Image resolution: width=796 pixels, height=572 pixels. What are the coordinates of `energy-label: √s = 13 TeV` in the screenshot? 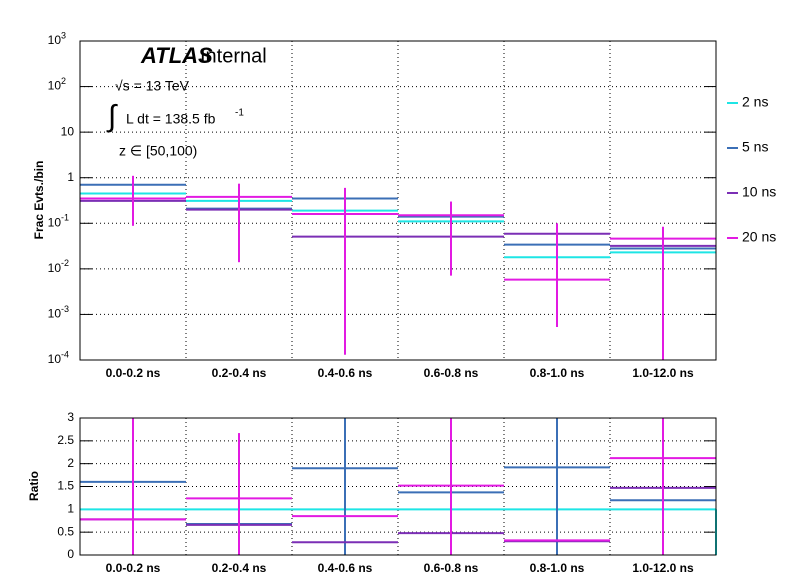 It's located at (152, 86).